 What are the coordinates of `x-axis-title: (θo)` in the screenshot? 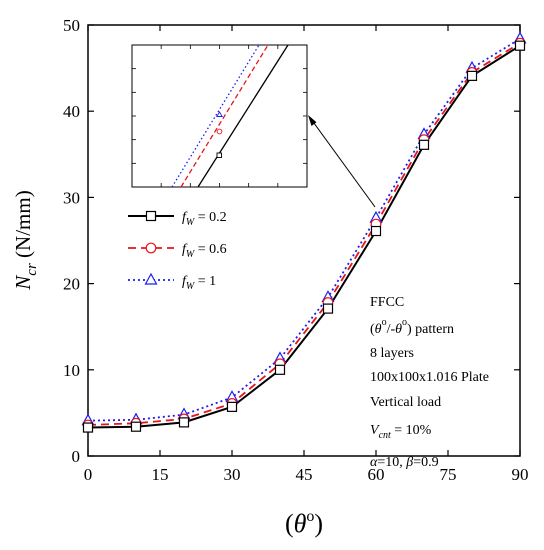 It's located at (304, 523).